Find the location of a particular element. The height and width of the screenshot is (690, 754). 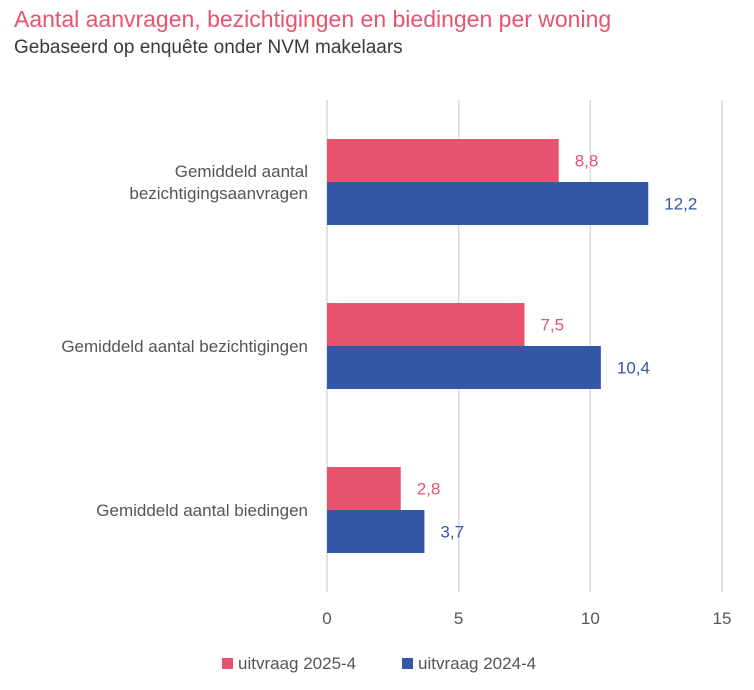

x-axis-ticks: 0 5 10 15 is located at coordinates (526, 618).